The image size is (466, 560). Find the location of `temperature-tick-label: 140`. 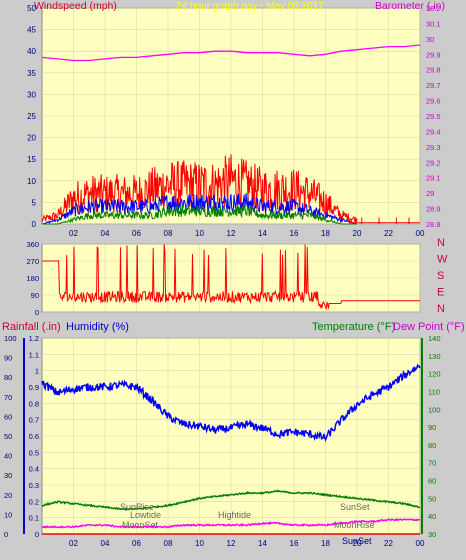

temperature-tick-label: 140 is located at coordinates (434, 338).